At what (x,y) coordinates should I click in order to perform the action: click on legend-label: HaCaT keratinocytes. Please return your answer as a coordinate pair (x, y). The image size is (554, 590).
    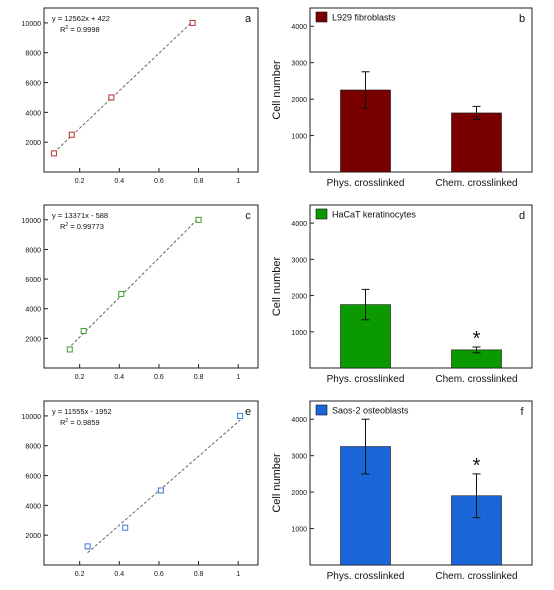
    Looking at the image, I should click on (374, 215).